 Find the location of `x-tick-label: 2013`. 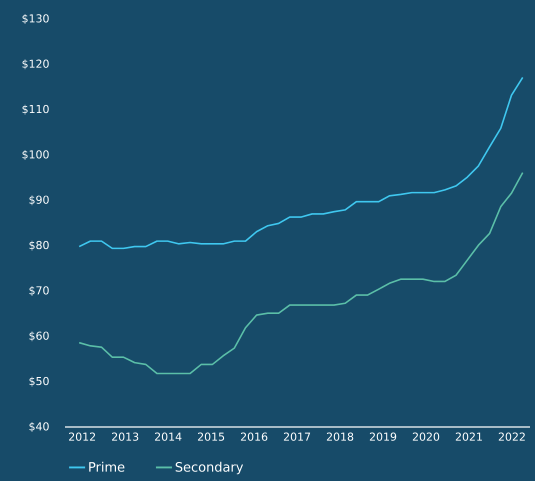

x-tick-label: 2013 is located at coordinates (125, 436).